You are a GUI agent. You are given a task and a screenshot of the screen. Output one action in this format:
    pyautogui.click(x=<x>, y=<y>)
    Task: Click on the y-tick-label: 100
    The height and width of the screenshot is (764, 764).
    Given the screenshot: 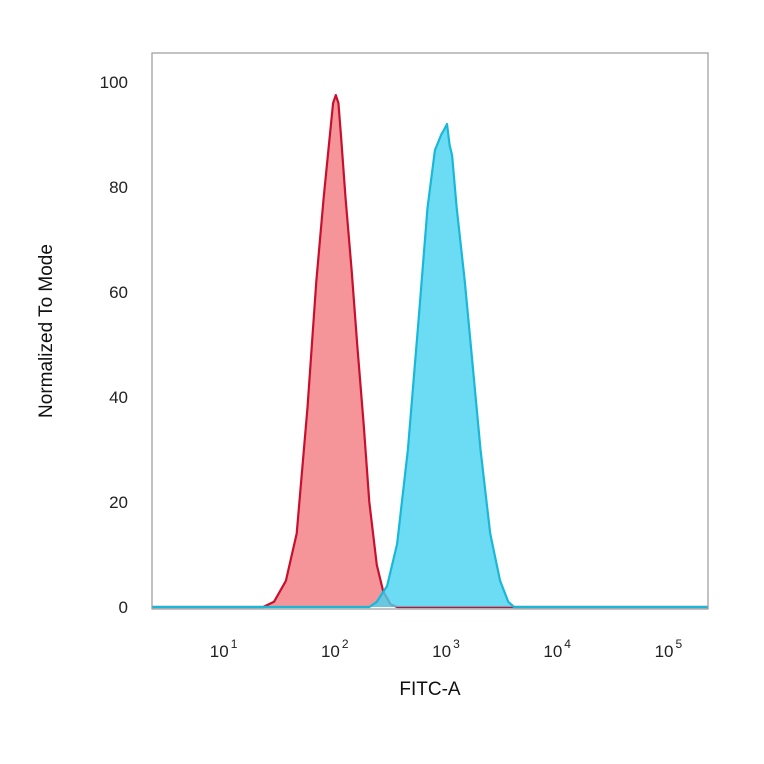 What is the action you would take?
    pyautogui.click(x=114, y=82)
    